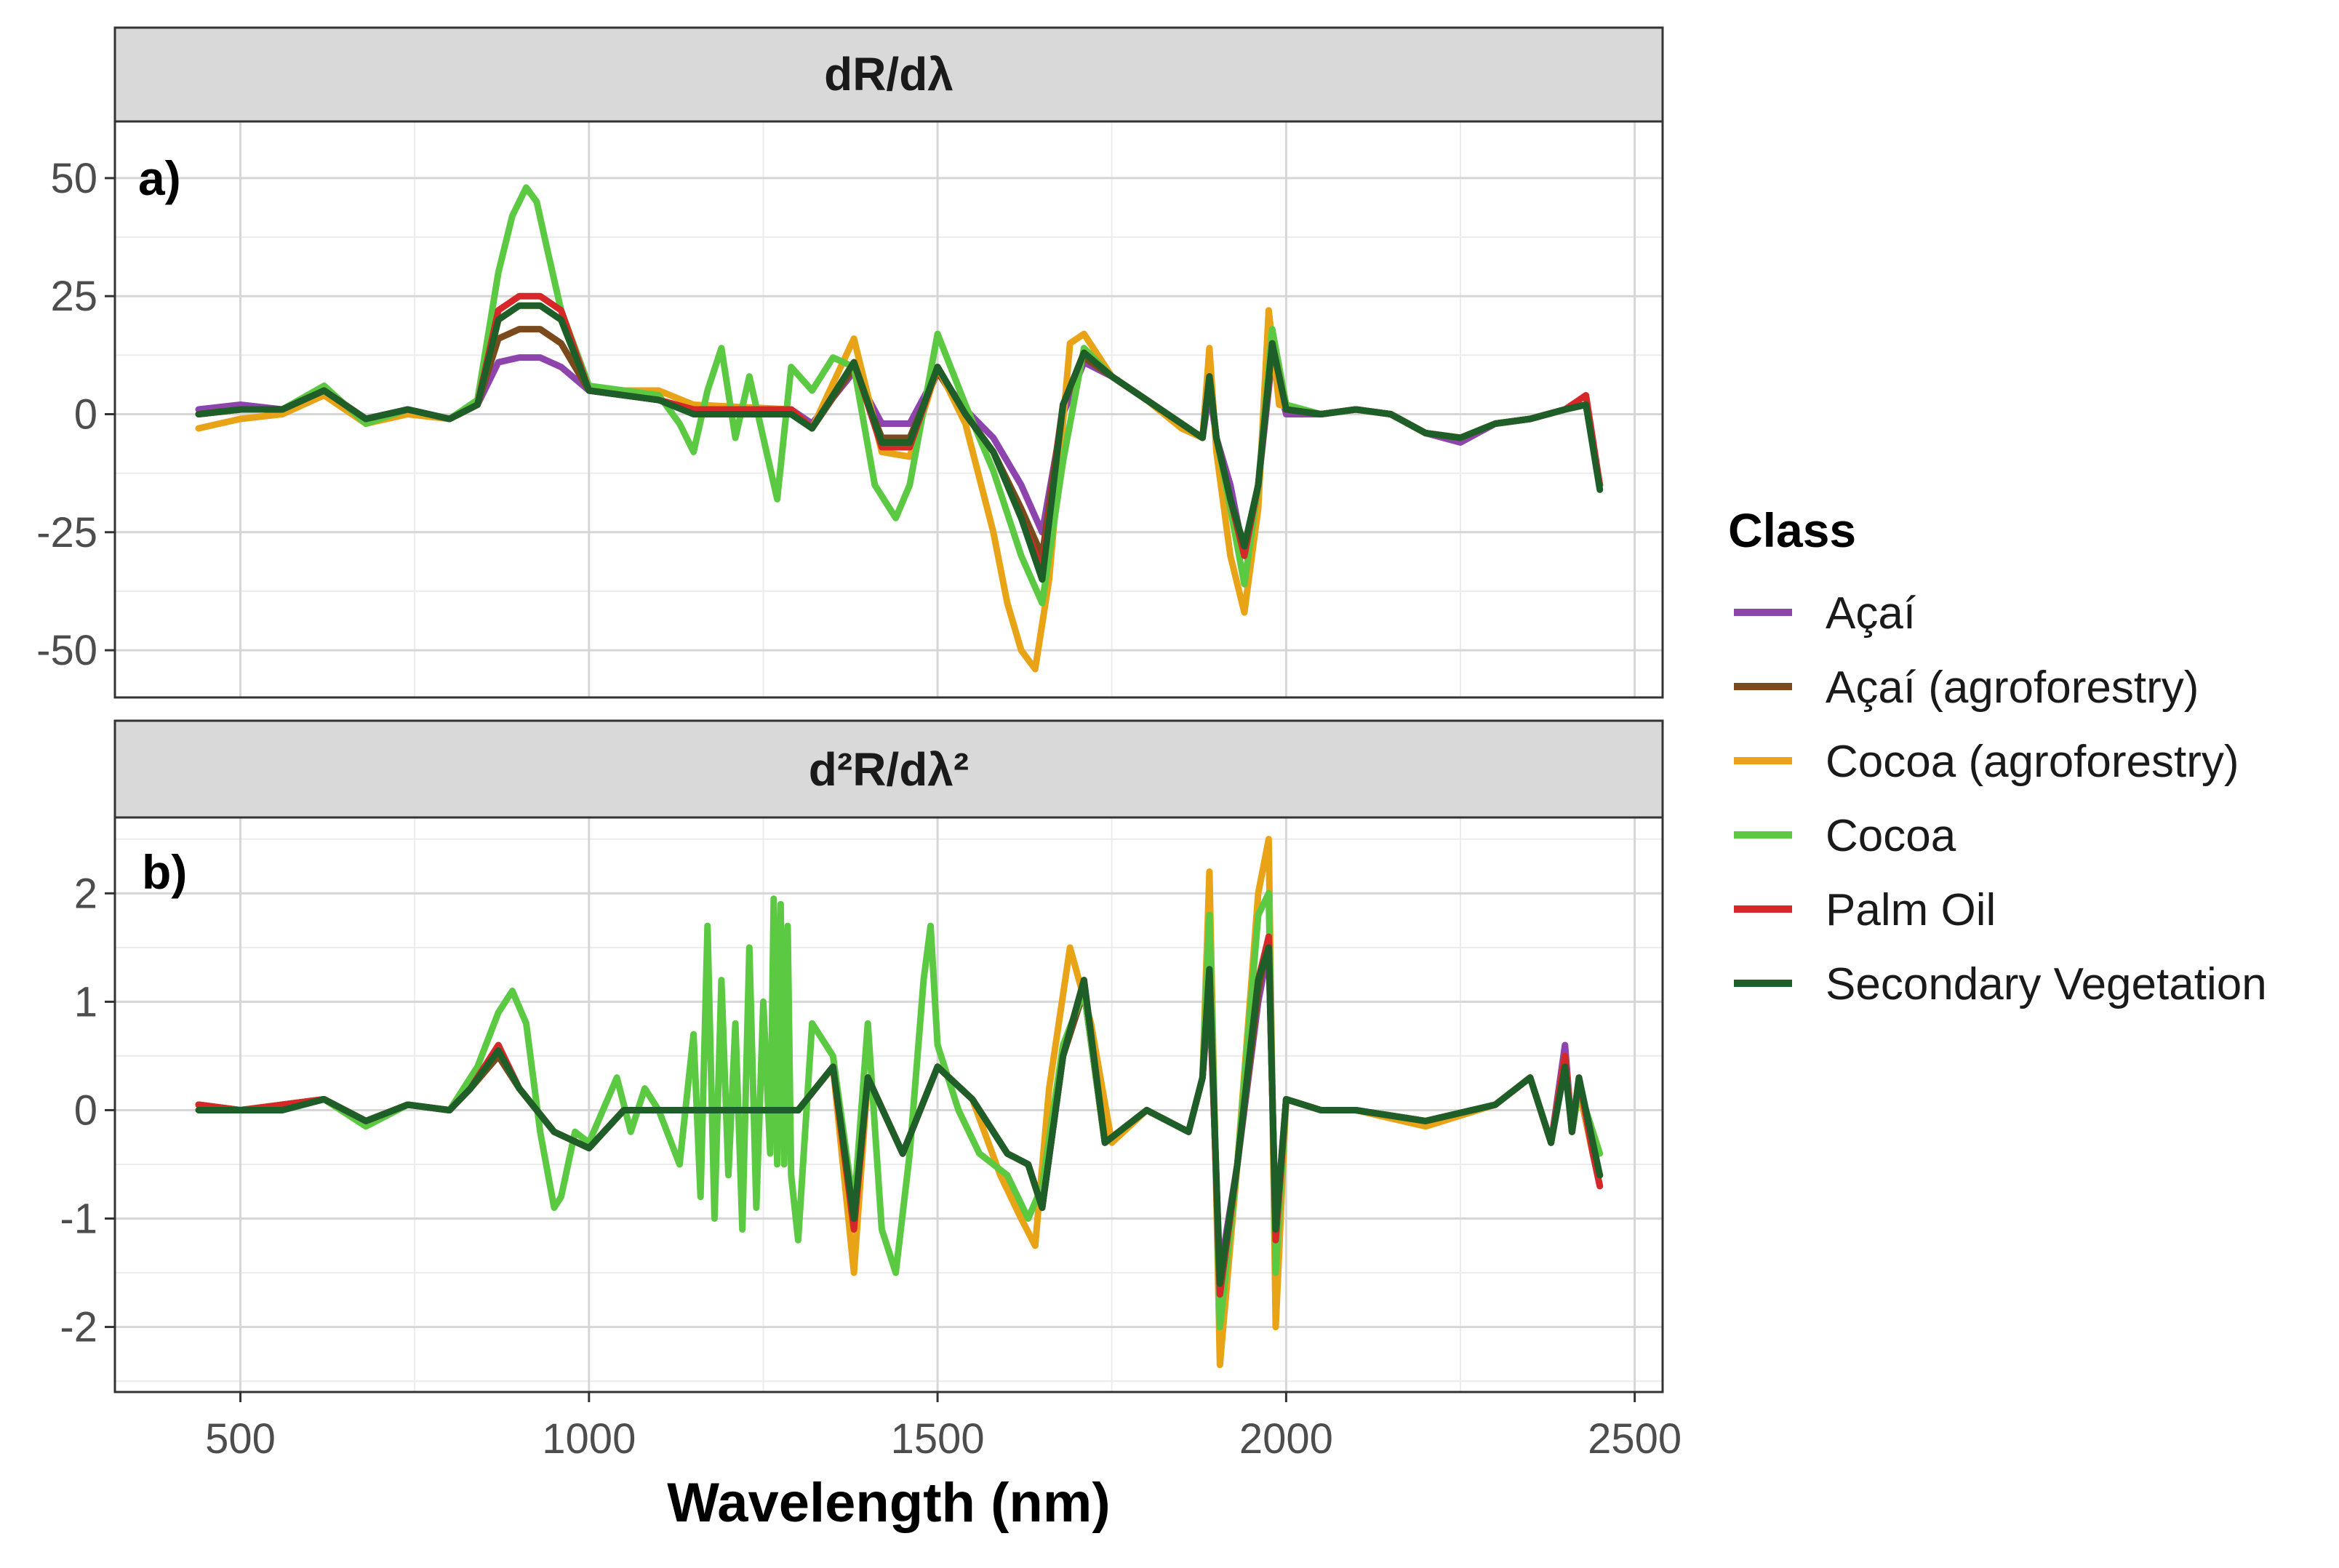 The width and height of the screenshot is (2339, 1568). I want to click on y-axis-second-derivative: 2 1 0 -1 -2, so click(87, 1110).